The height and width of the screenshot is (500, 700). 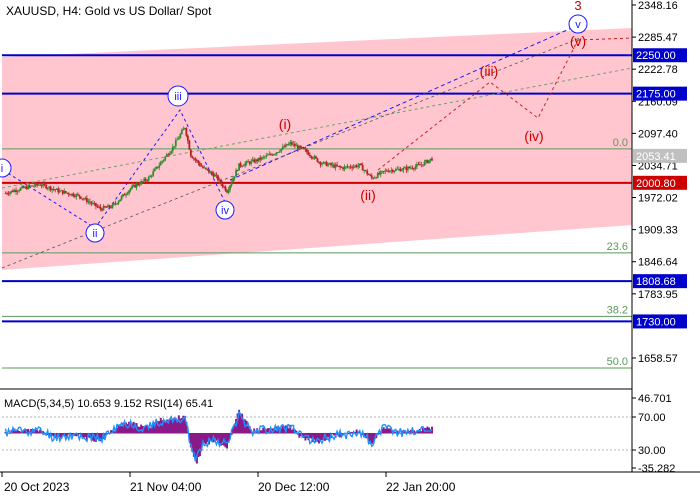 I want to click on indicator-axis: 46.701 70.00 30.00 -35.282, so click(x=653, y=434).